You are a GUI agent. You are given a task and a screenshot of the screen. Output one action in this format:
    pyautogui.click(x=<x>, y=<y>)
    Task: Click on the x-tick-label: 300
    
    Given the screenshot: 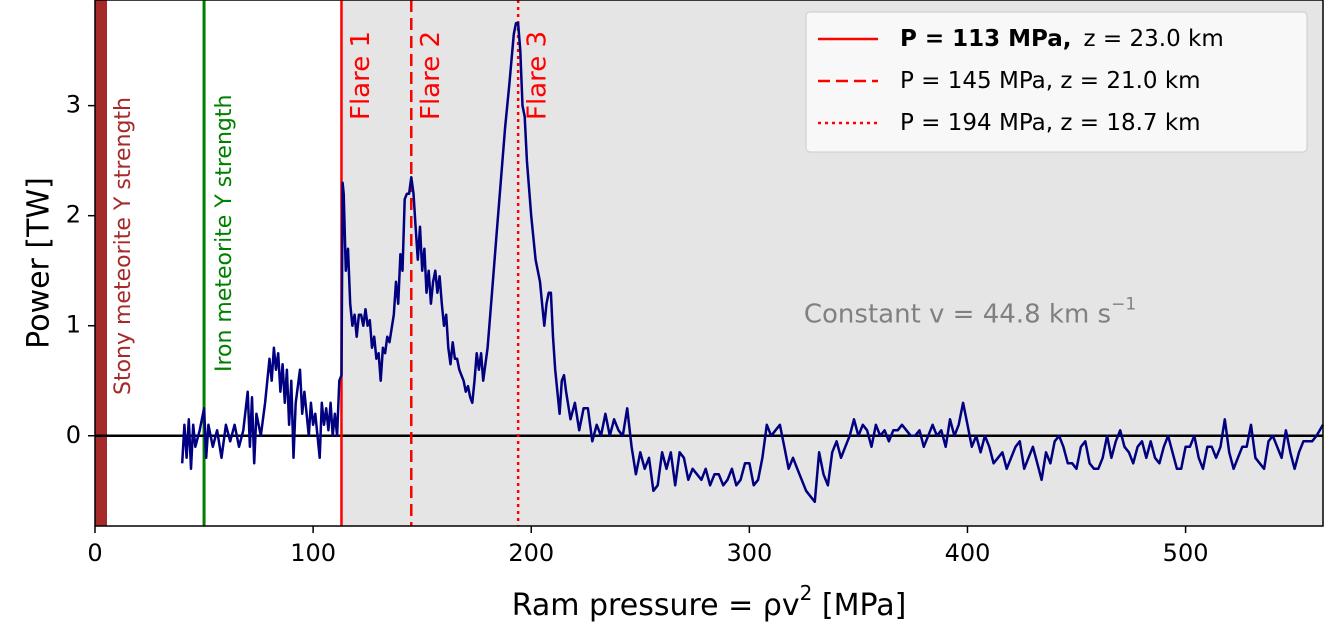 What is the action you would take?
    pyautogui.click(x=749, y=553)
    